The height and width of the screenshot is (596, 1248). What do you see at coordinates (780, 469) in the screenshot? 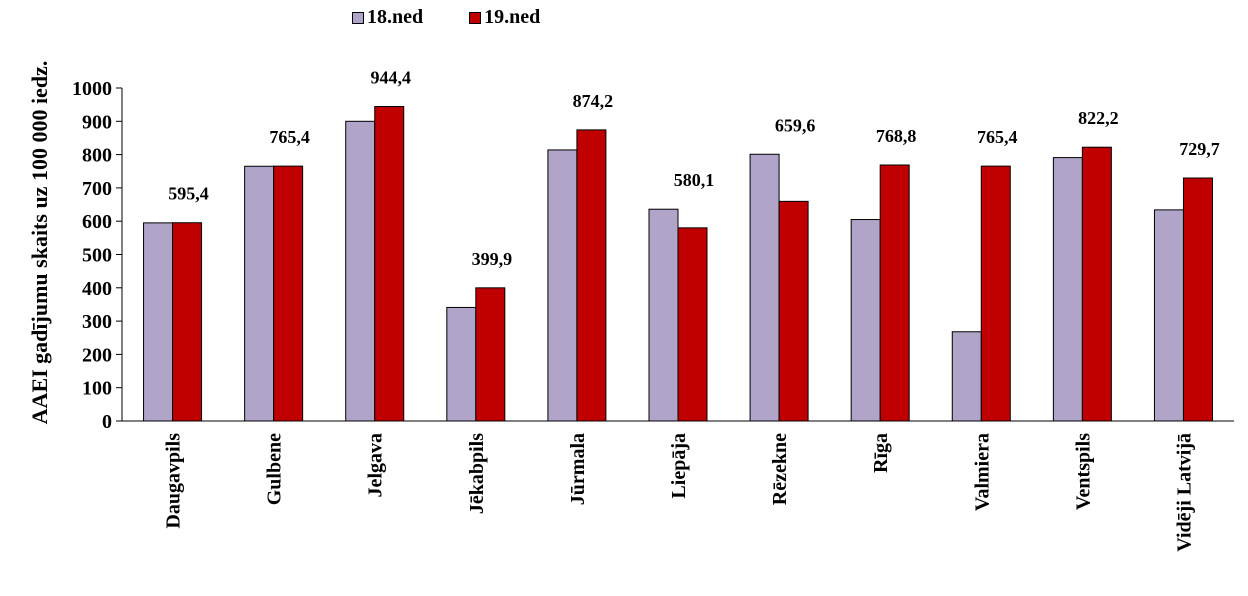
I see `x-tick-label: Rēzekne` at bounding box center [780, 469].